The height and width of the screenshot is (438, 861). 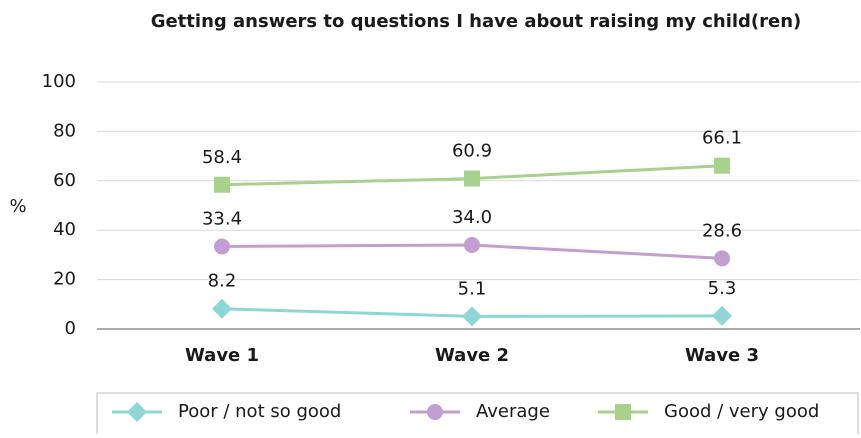 I want to click on legend-box, so click(x=477, y=415).